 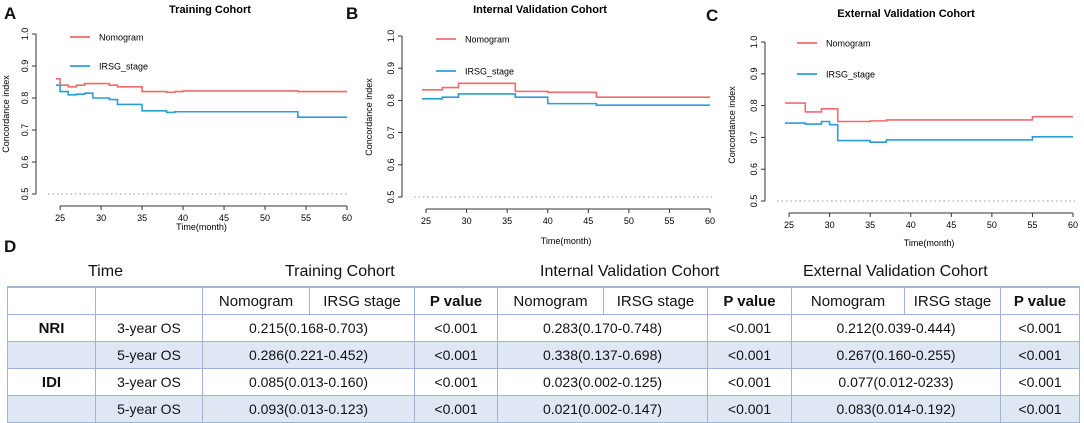 What do you see at coordinates (848, 300) in the screenshot?
I see `subheader-nomogram-external: Nomogram` at bounding box center [848, 300].